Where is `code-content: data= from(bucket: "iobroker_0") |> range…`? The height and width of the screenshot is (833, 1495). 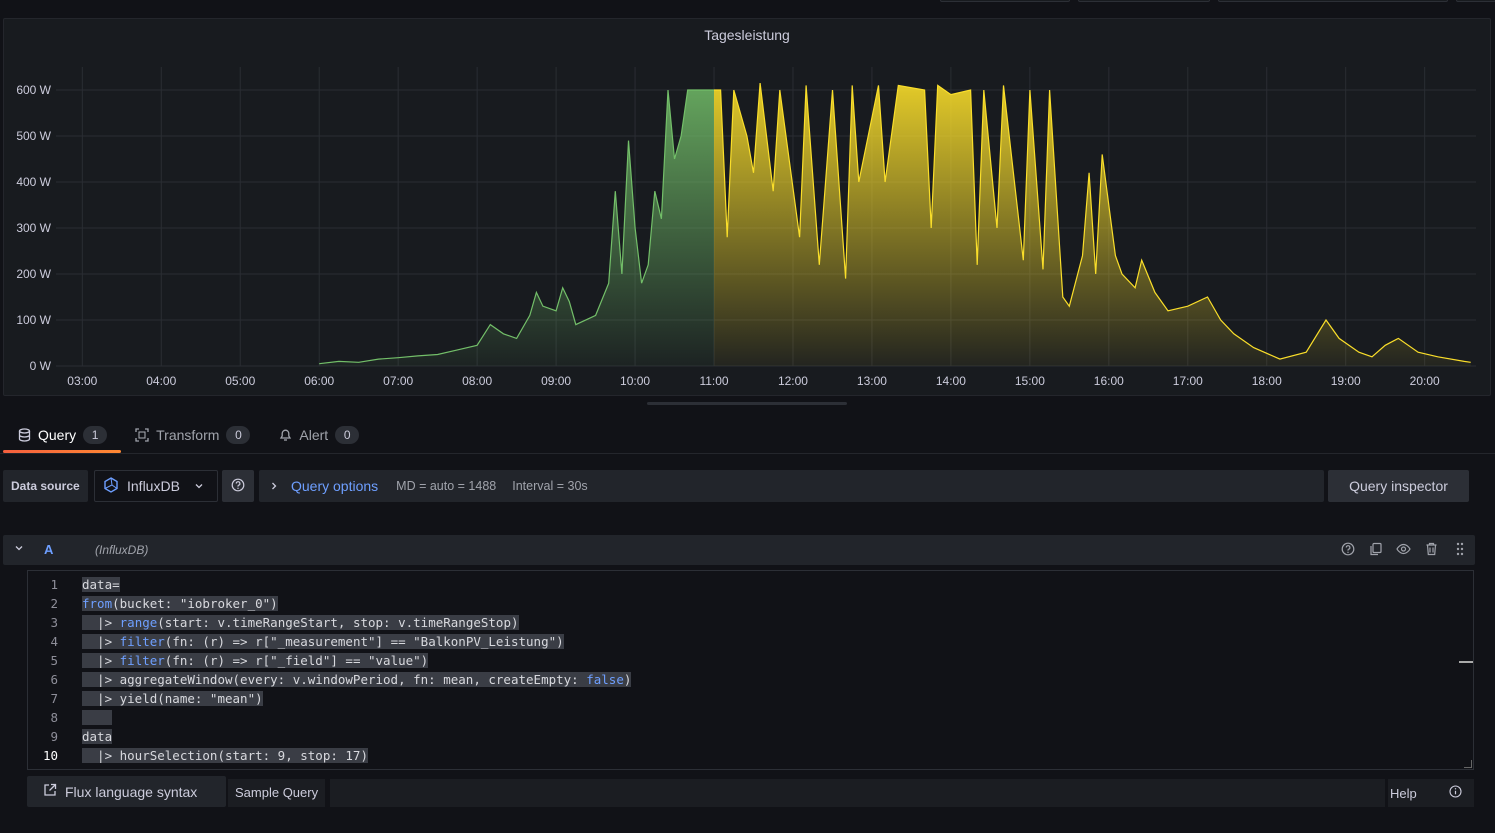
code-content: data= from(bucket: "iobroker_0") |> range… is located at coordinates (357, 670).